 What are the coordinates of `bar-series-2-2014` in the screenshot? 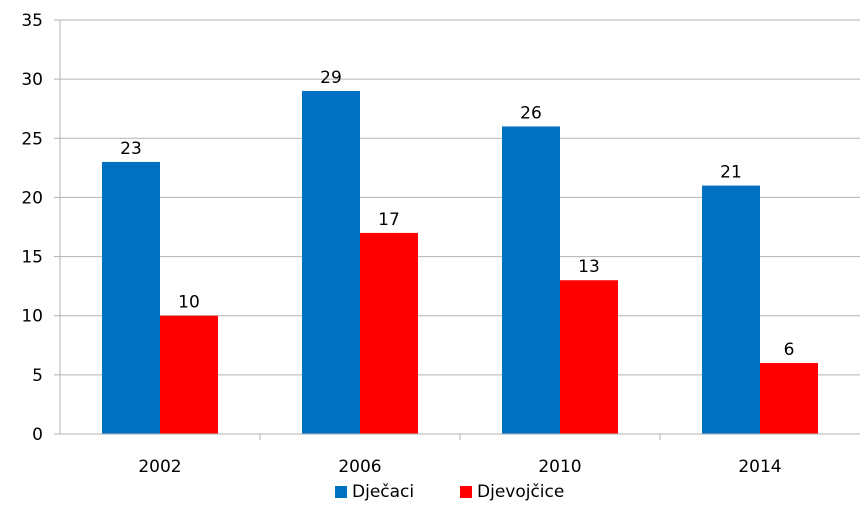 It's located at (789, 398).